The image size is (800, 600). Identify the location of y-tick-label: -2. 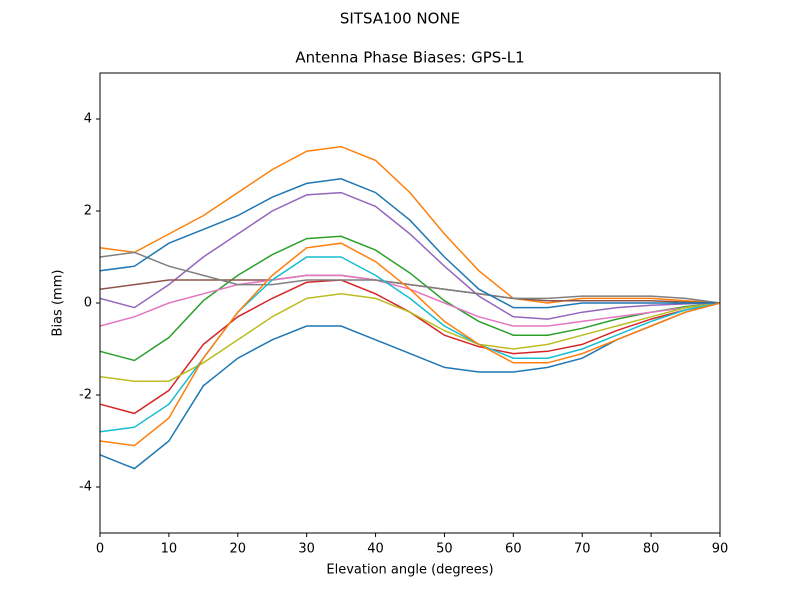
(85, 395).